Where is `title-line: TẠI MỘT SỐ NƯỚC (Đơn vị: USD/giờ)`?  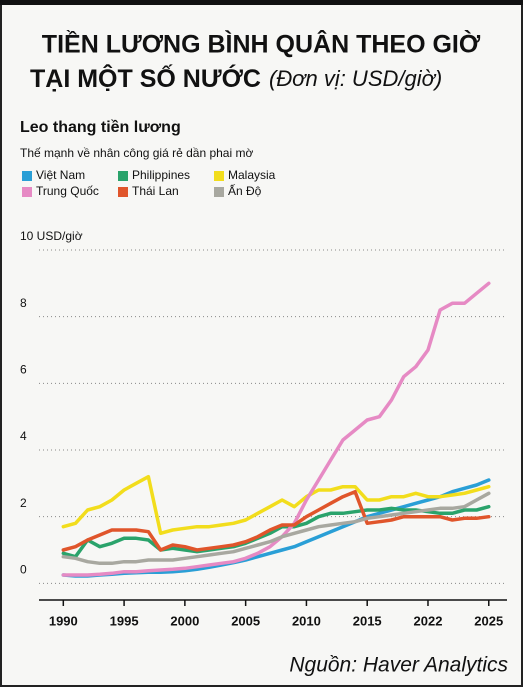
title-line: TẠI MỘT SỐ NƯỚC (Đơn vị: USD/giờ) is located at coordinates (236, 78).